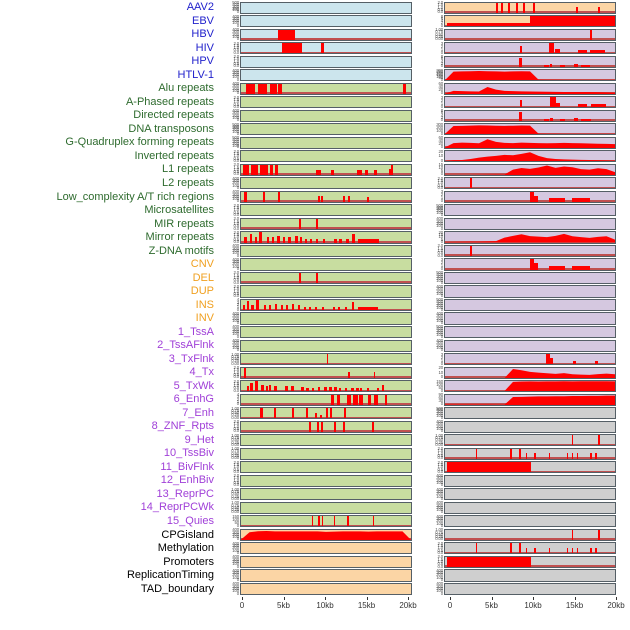 The width and height of the screenshot is (630, 630). Describe the element at coordinates (235, 142) in the screenshot. I see `left-y-axis: 500 400 300 200 100 0` at that location.